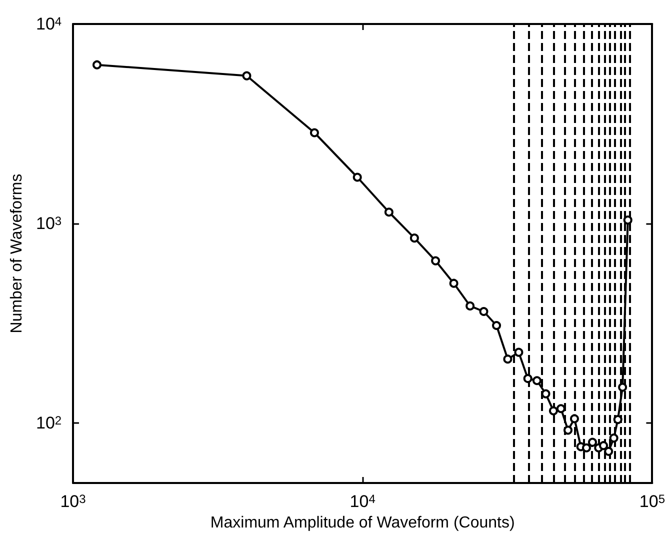 Image resolution: width=668 pixels, height=537 pixels. I want to click on y-axis-title: Number of Waveforms, so click(17, 254).